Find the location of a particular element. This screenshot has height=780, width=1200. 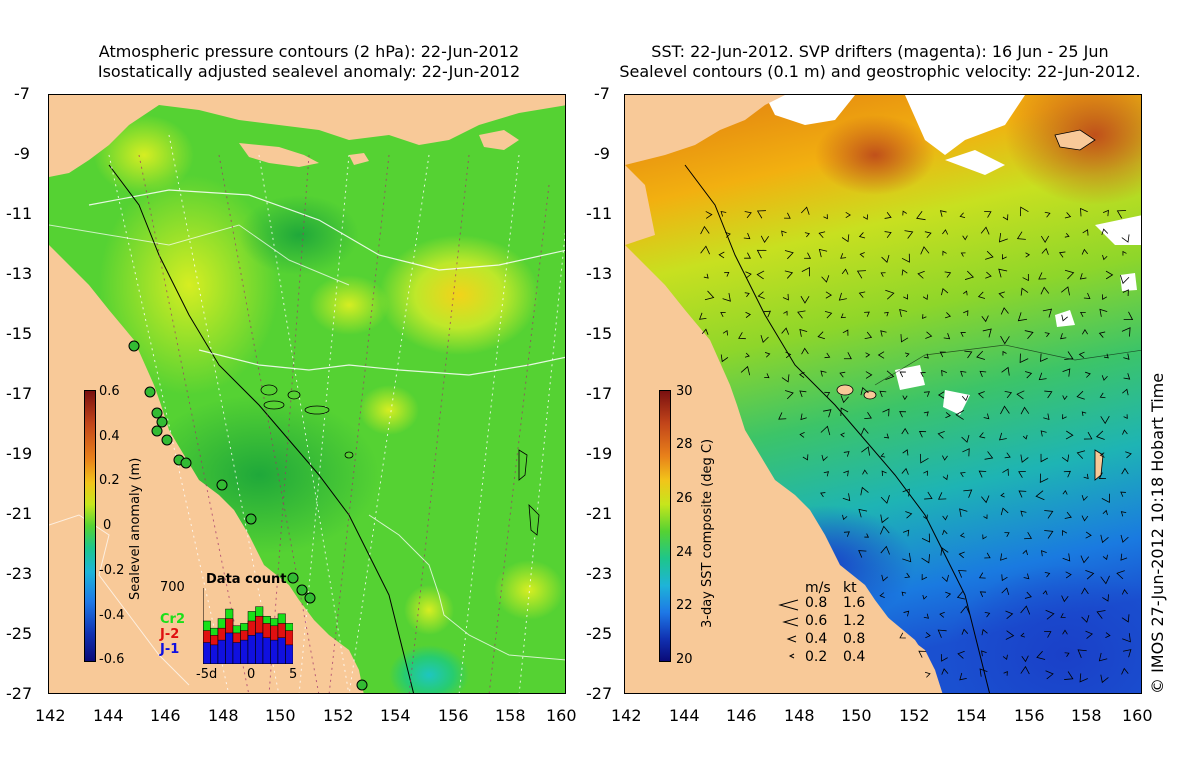

velocity-legend-ms: 0.8 is located at coordinates (816, 603).